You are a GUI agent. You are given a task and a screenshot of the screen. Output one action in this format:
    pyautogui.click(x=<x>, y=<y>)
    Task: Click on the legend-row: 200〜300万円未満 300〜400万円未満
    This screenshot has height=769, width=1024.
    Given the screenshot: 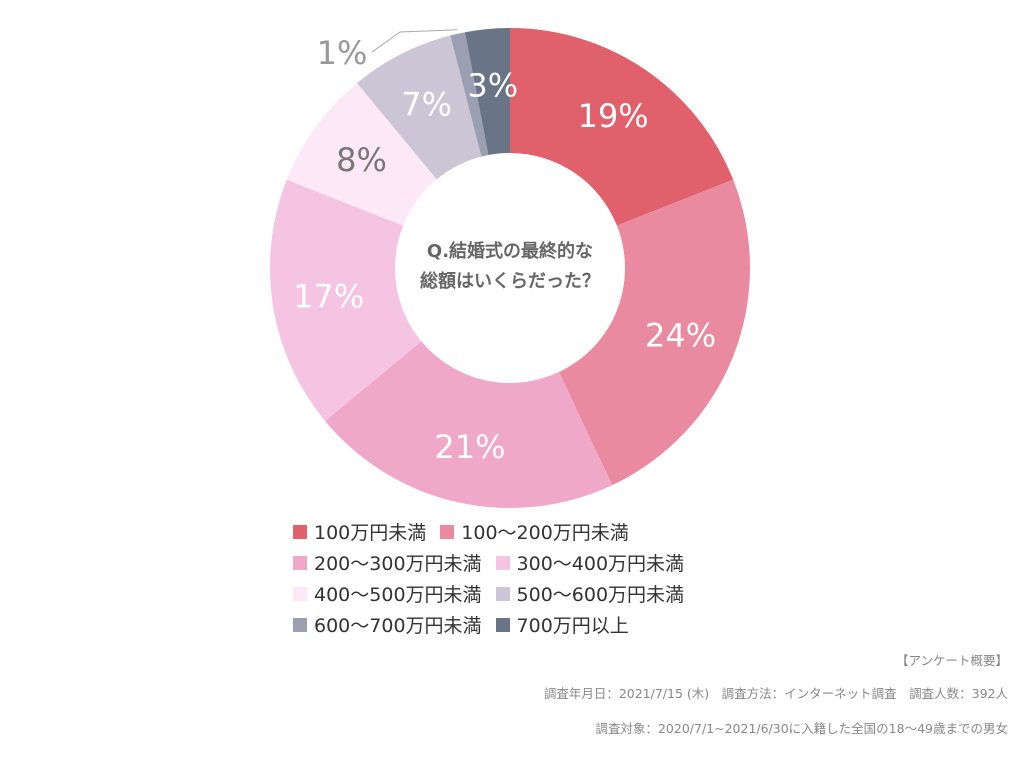 What is the action you would take?
    pyautogui.click(x=513, y=562)
    